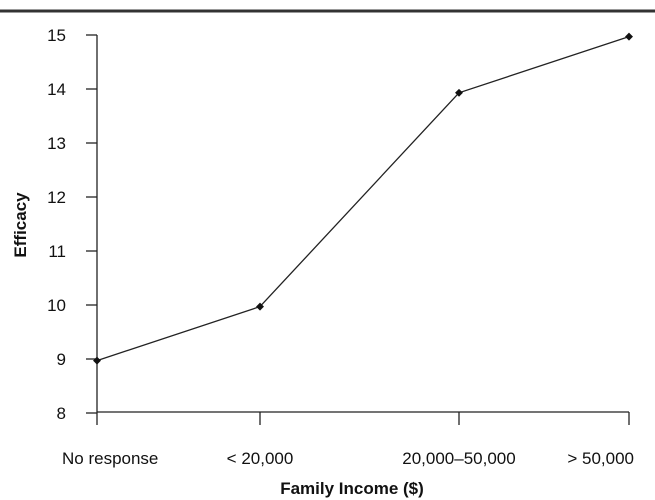  Describe the element at coordinates (352, 488) in the screenshot. I see `x-axis-title: Family Income ($)` at that location.